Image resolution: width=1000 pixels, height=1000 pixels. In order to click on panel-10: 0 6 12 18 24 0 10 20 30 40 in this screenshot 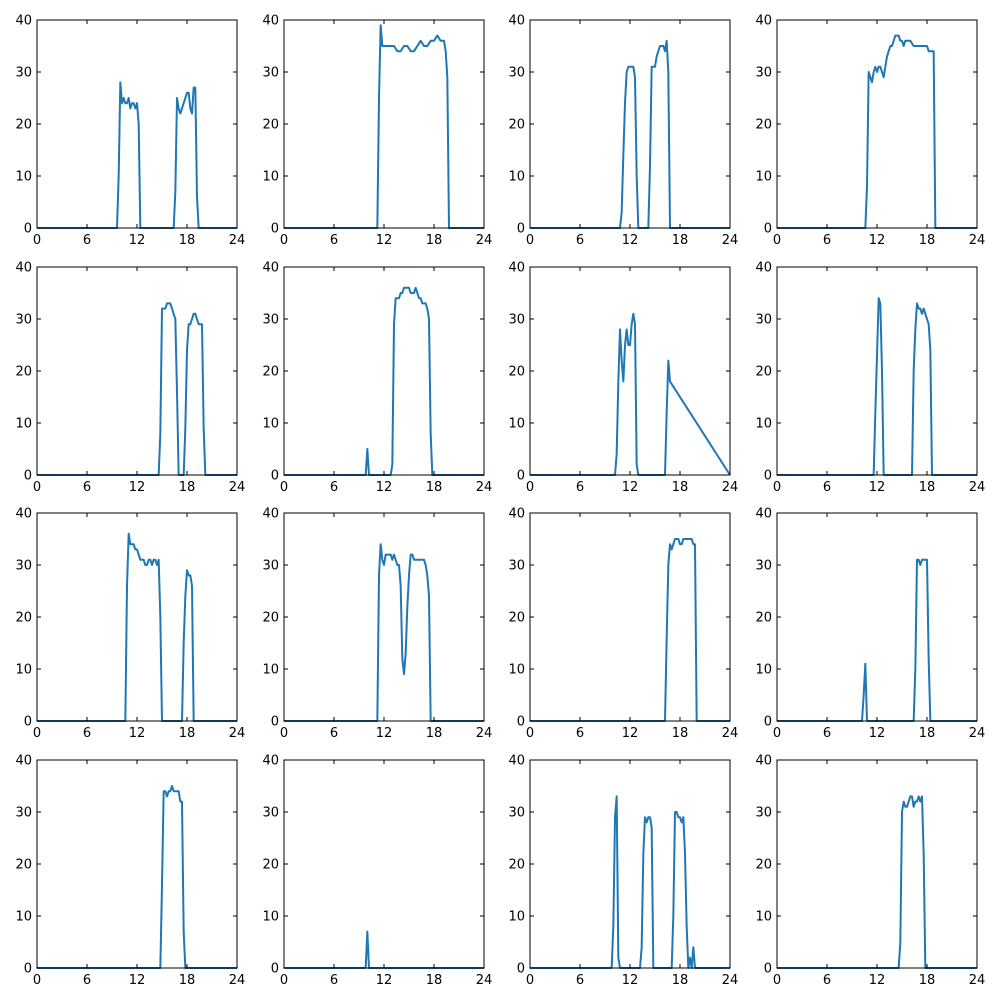, I will do `click(377, 623)`.